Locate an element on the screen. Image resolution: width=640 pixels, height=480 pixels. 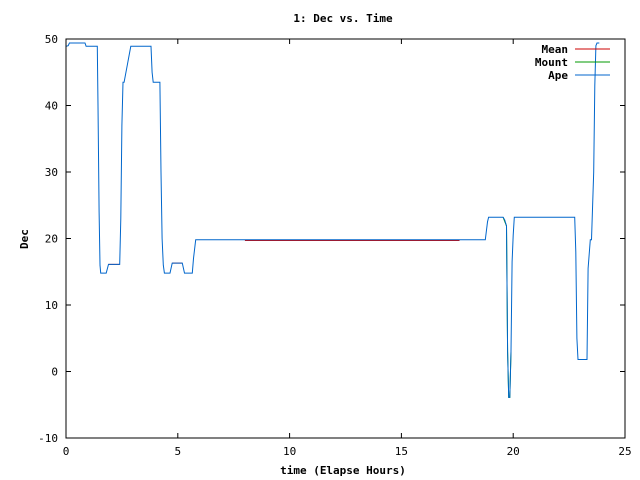
legend: Mean Mount Ape is located at coordinates (572, 62).